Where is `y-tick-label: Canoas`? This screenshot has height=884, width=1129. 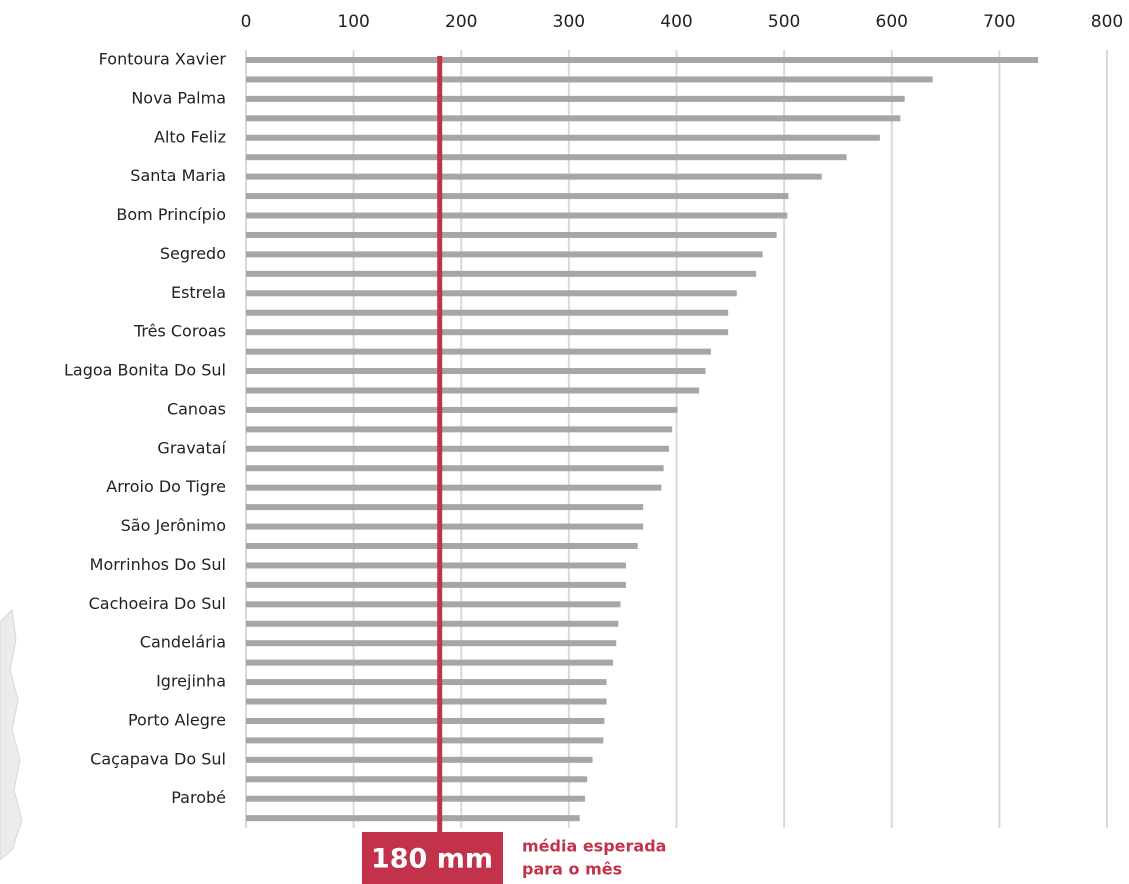 y-tick-label: Canoas is located at coordinates (196, 408).